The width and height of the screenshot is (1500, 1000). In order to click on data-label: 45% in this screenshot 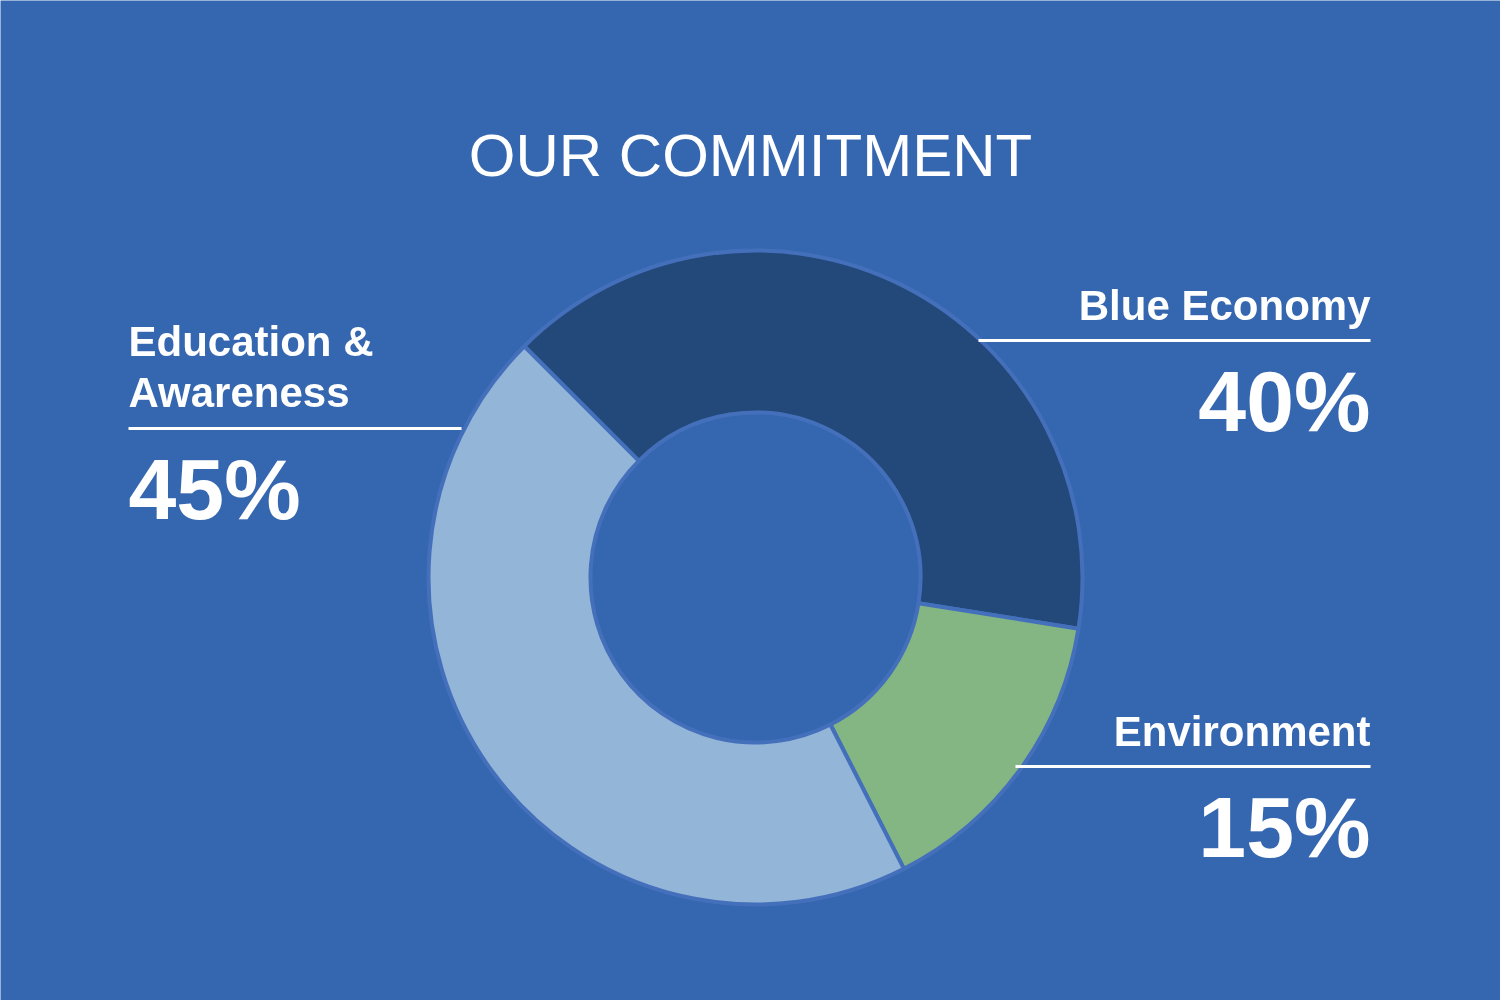, I will do `click(214, 488)`.